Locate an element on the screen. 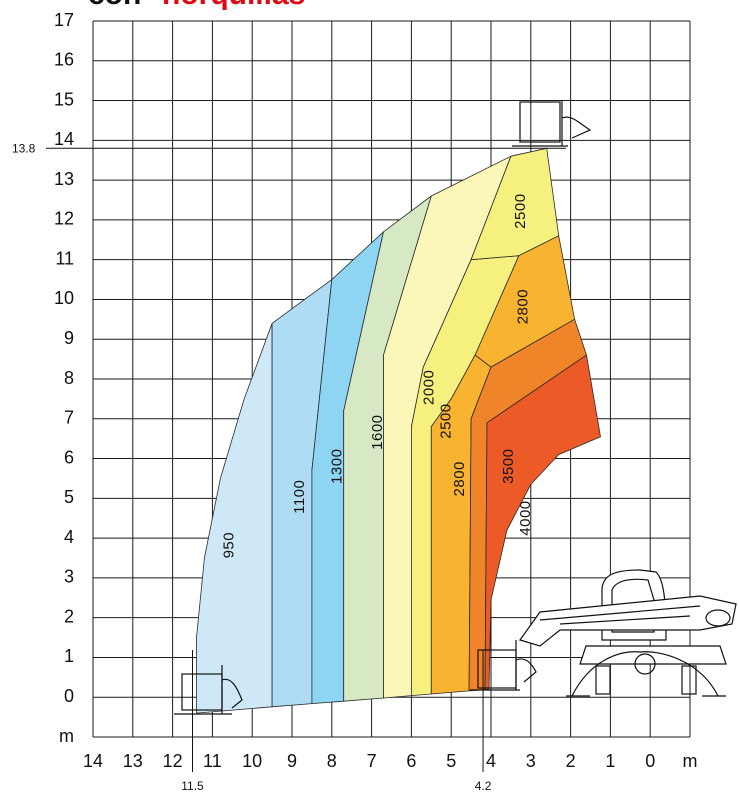 This screenshot has height=803, width=739. y-tick-label: 1 is located at coordinates (69, 656).